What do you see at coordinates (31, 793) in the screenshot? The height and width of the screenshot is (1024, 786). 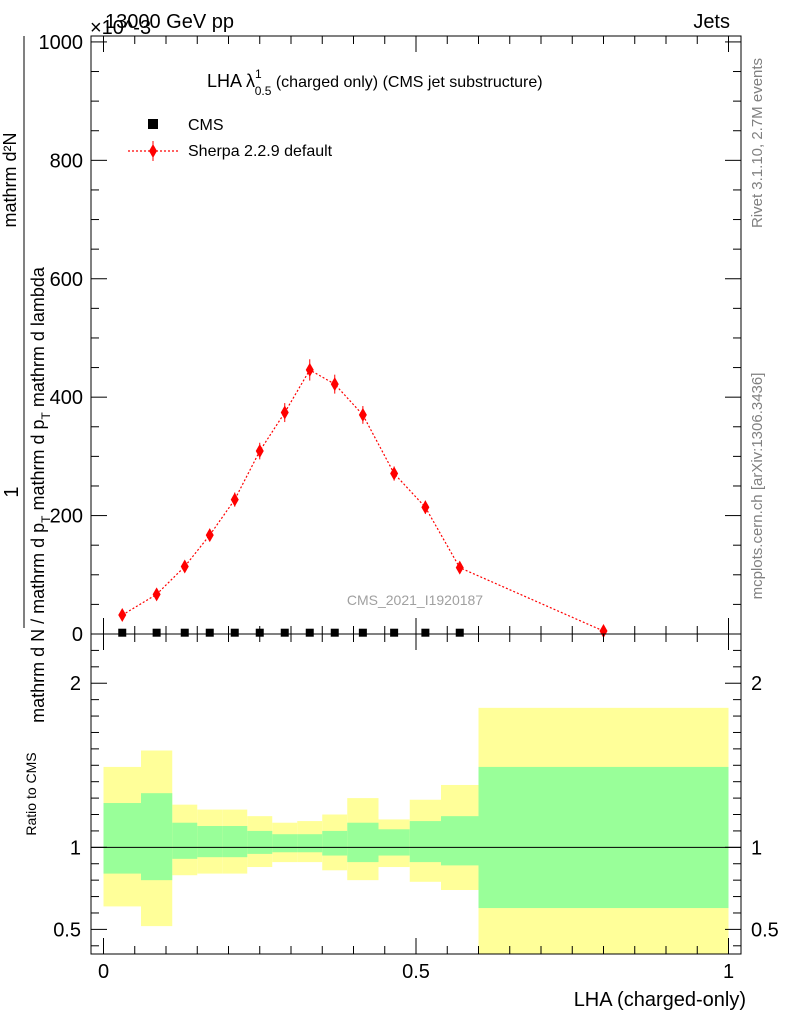 I see `ratio-y-axis-label: Ratio to CMS` at bounding box center [31, 793].